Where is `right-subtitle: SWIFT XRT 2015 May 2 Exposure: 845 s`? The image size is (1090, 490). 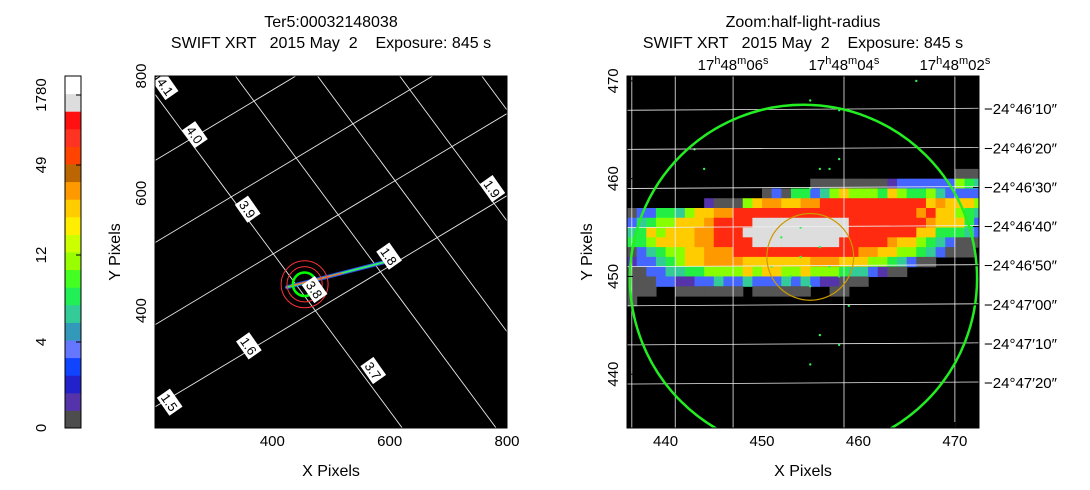
right-subtitle: SWIFT XRT 2015 May 2 Exposure: 845 s is located at coordinates (803, 43).